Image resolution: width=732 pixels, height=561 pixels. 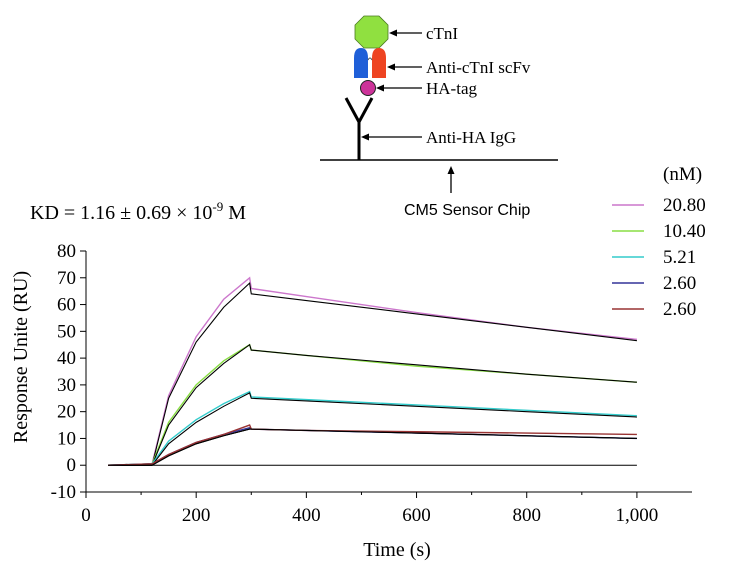 I want to click on y-tick-label: 40, so click(x=66, y=358).